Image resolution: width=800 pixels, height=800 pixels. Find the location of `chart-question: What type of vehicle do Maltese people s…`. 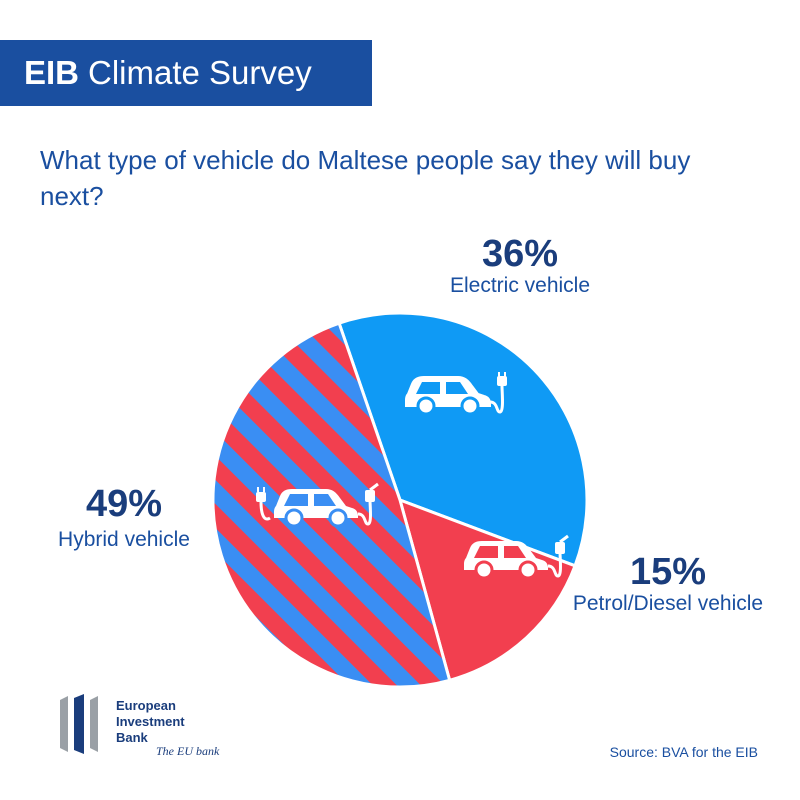

chart-question: What type of vehicle do Maltese people s… is located at coordinates (365, 178).